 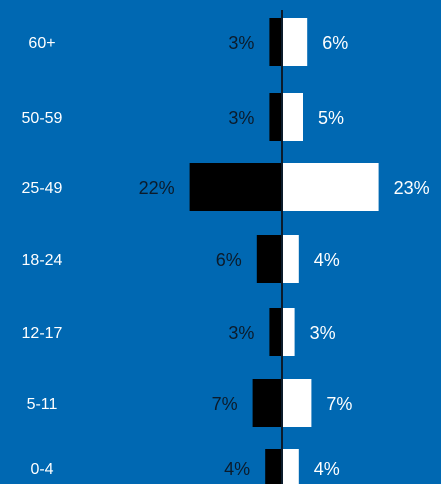 I want to click on category-label: 60+, so click(x=41, y=43).